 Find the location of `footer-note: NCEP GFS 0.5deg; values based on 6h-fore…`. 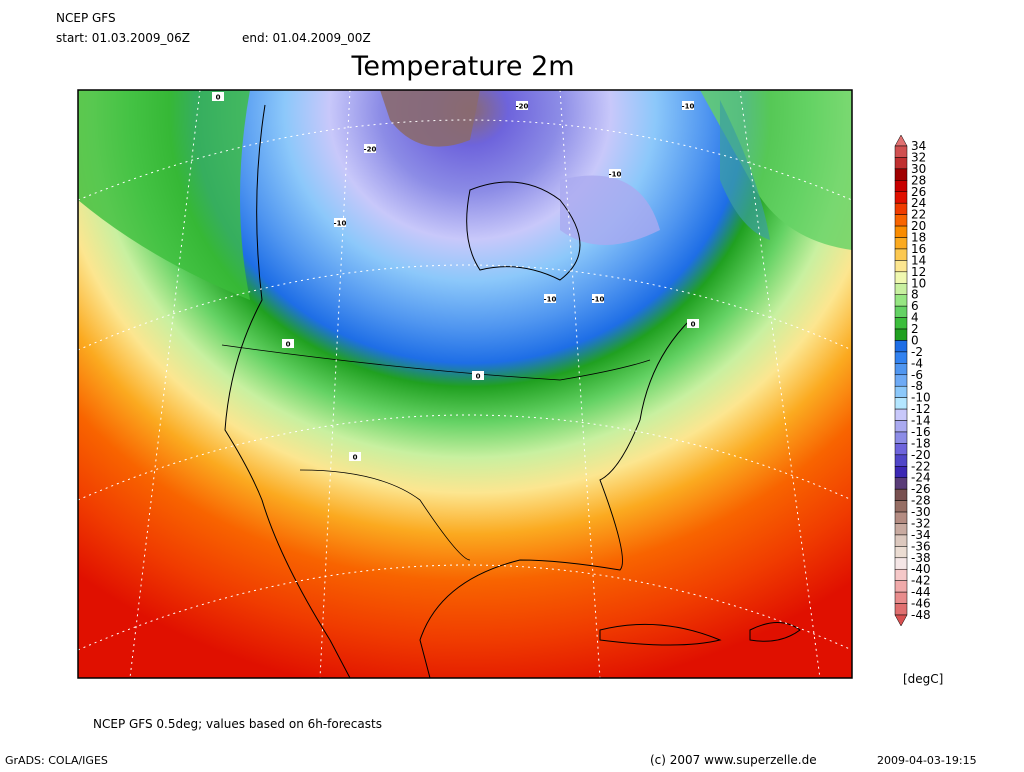

footer-note: NCEP GFS 0.5deg; values based on 6h-fore… is located at coordinates (237, 724).